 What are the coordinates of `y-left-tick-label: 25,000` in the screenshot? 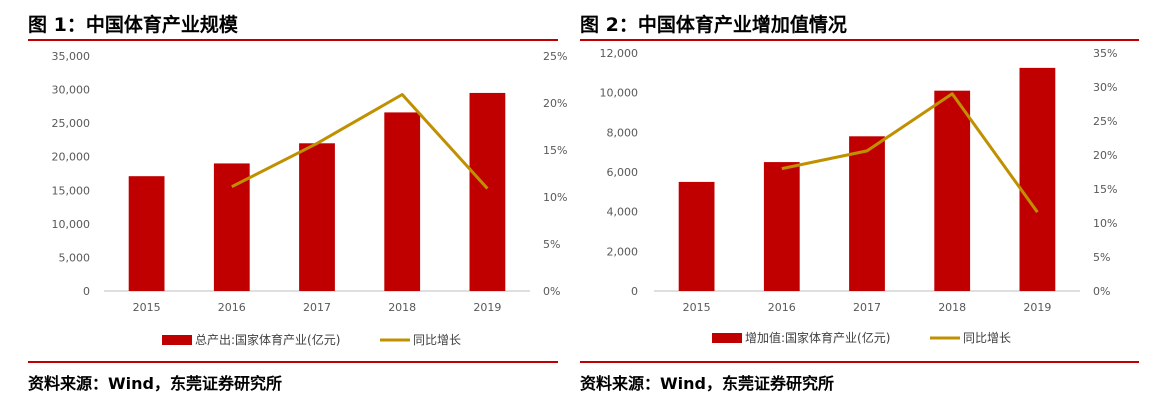 It's located at (71, 123).